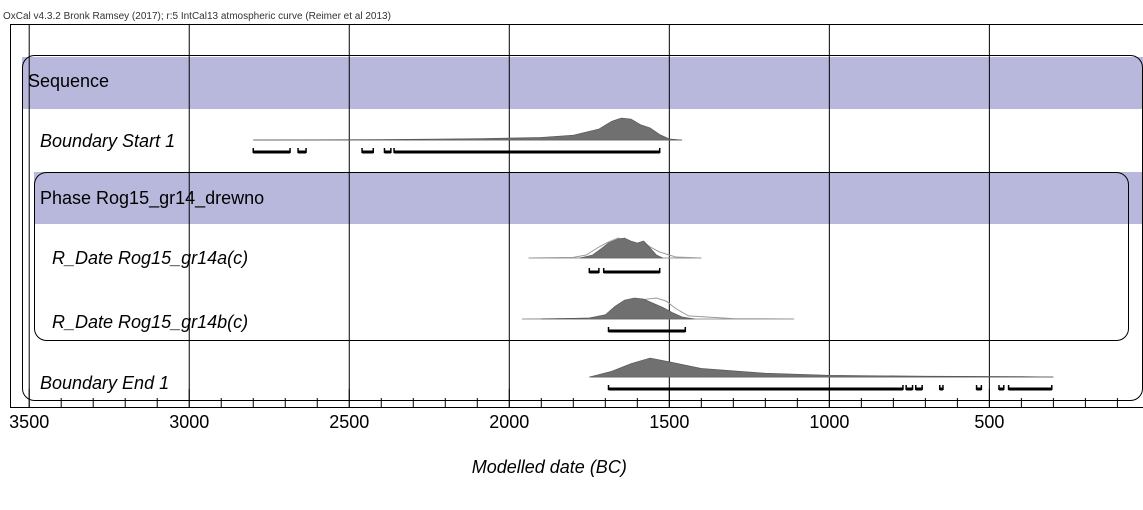  Describe the element at coordinates (152, 198) in the screenshot. I see `phase-label: Phase Rog15_gr14_drewno` at that location.